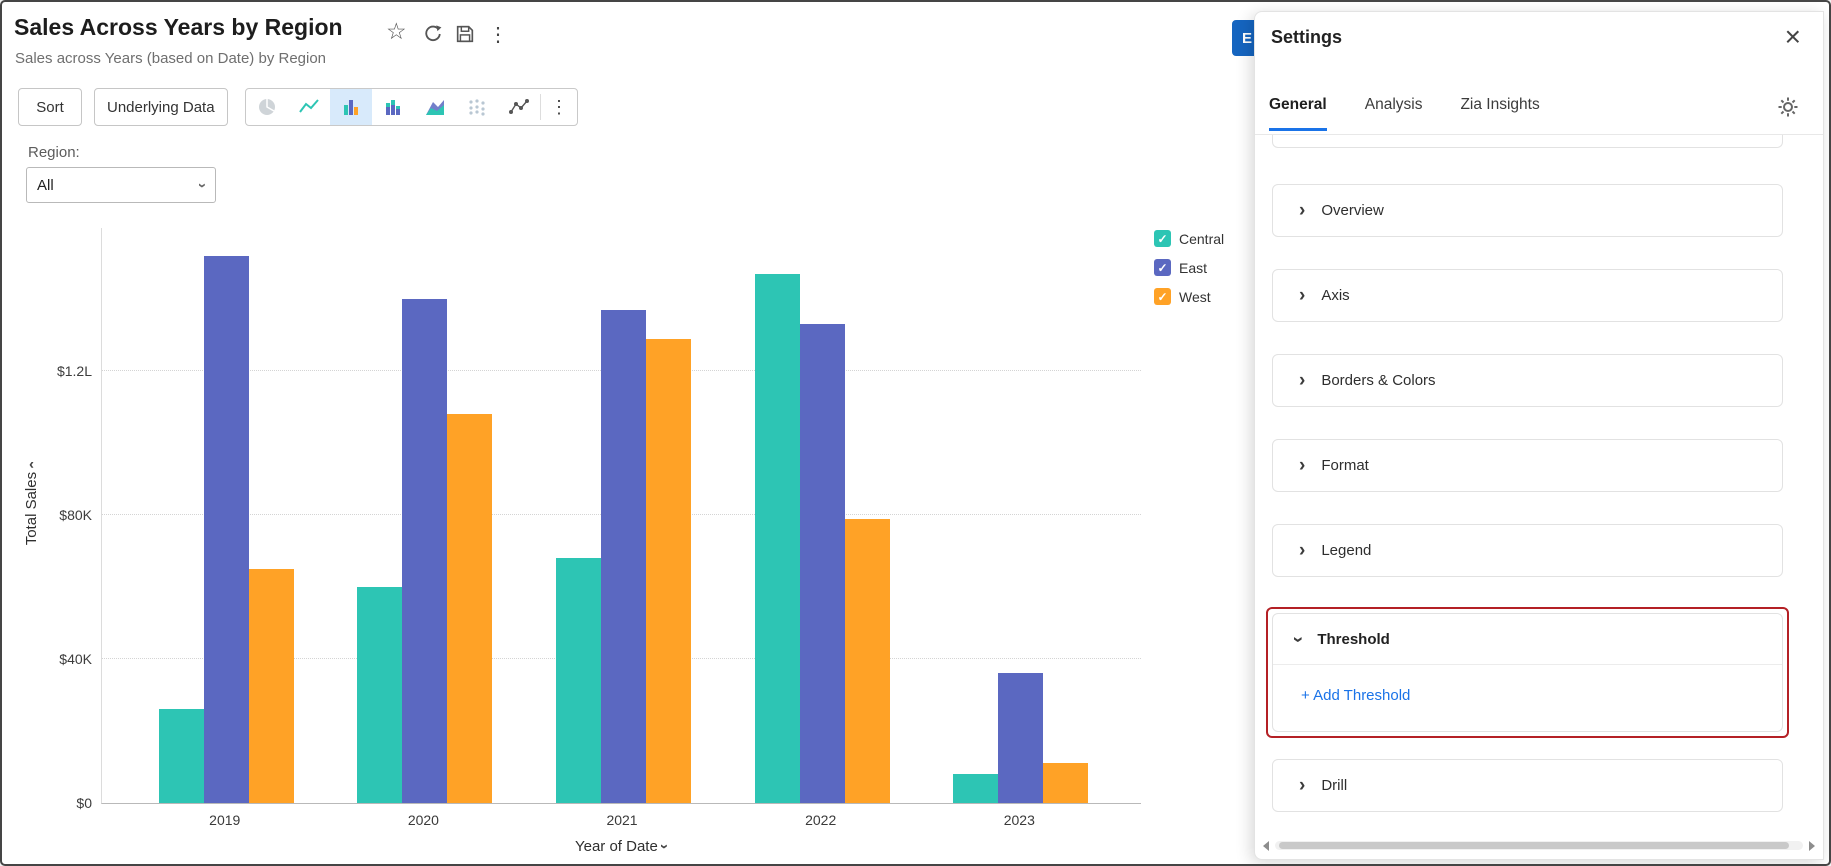 Image resolution: width=1831 pixels, height=866 pixels. I want to click on scrollbar-thumb, so click(1534, 845).